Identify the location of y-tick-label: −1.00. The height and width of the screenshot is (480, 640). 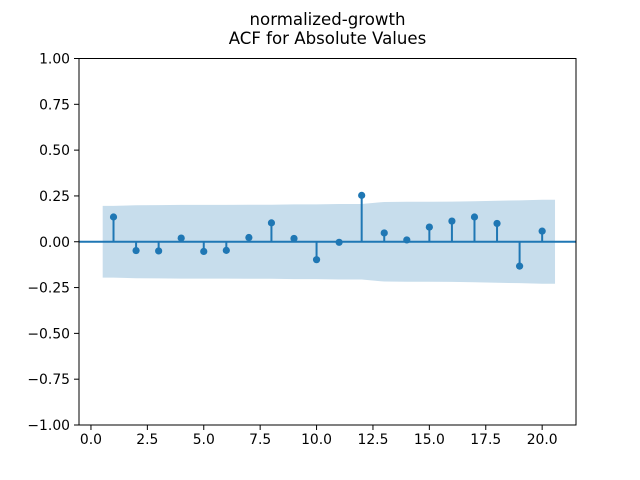
(48, 426).